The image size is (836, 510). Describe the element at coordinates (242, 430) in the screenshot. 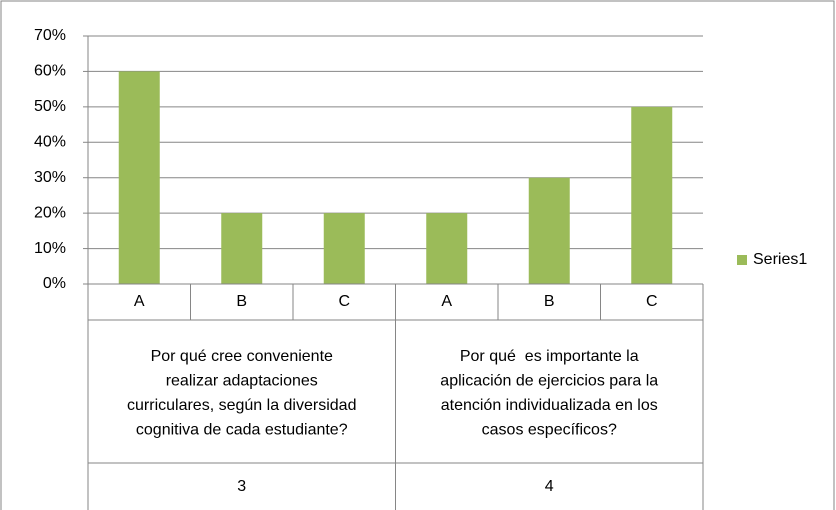

I see `group-label: cognitiva de cada estudiante?` at that location.